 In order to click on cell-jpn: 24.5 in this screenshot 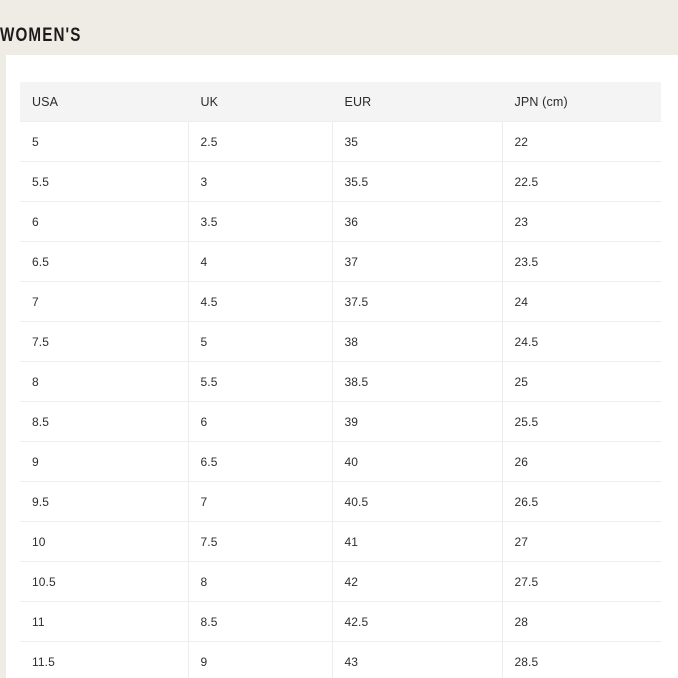, I will do `click(581, 341)`.